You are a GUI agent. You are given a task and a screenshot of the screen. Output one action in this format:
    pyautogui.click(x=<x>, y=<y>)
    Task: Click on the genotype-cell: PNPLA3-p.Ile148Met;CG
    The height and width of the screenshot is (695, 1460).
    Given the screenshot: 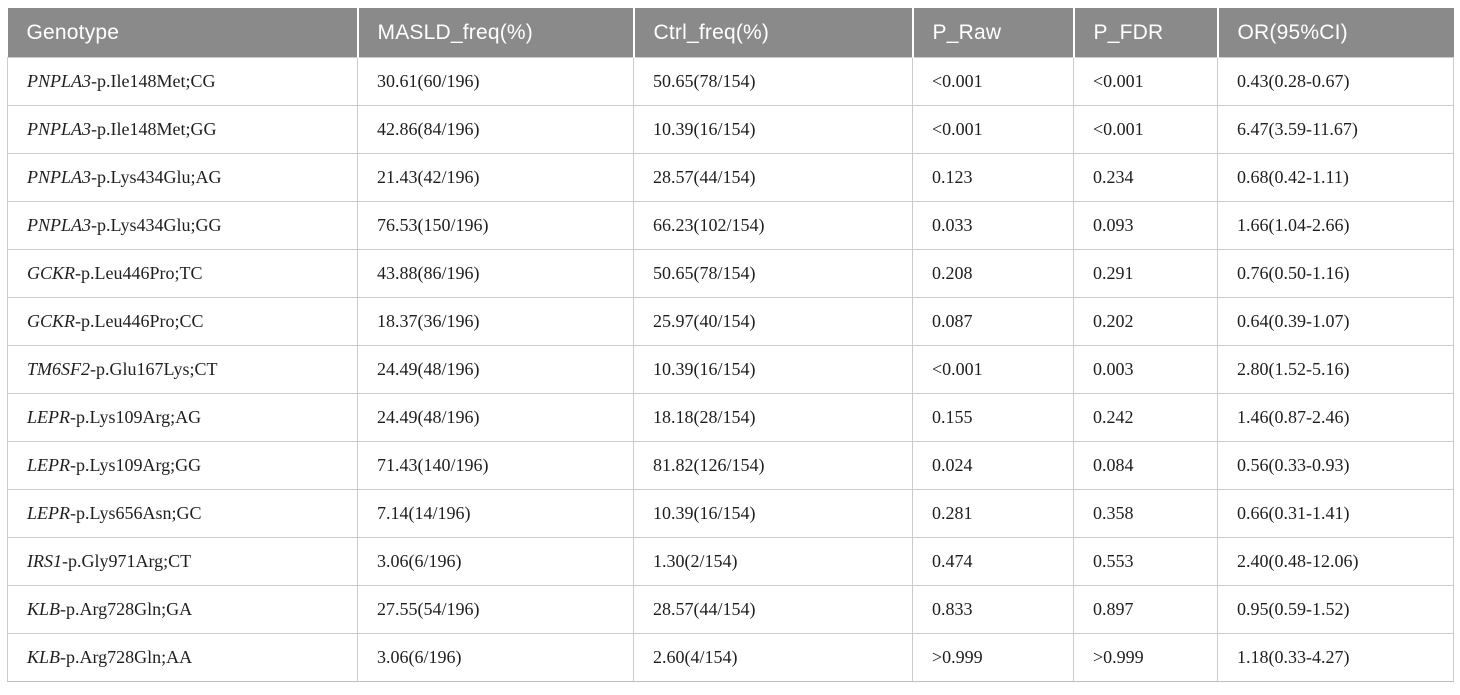 What is the action you would take?
    pyautogui.click(x=182, y=81)
    